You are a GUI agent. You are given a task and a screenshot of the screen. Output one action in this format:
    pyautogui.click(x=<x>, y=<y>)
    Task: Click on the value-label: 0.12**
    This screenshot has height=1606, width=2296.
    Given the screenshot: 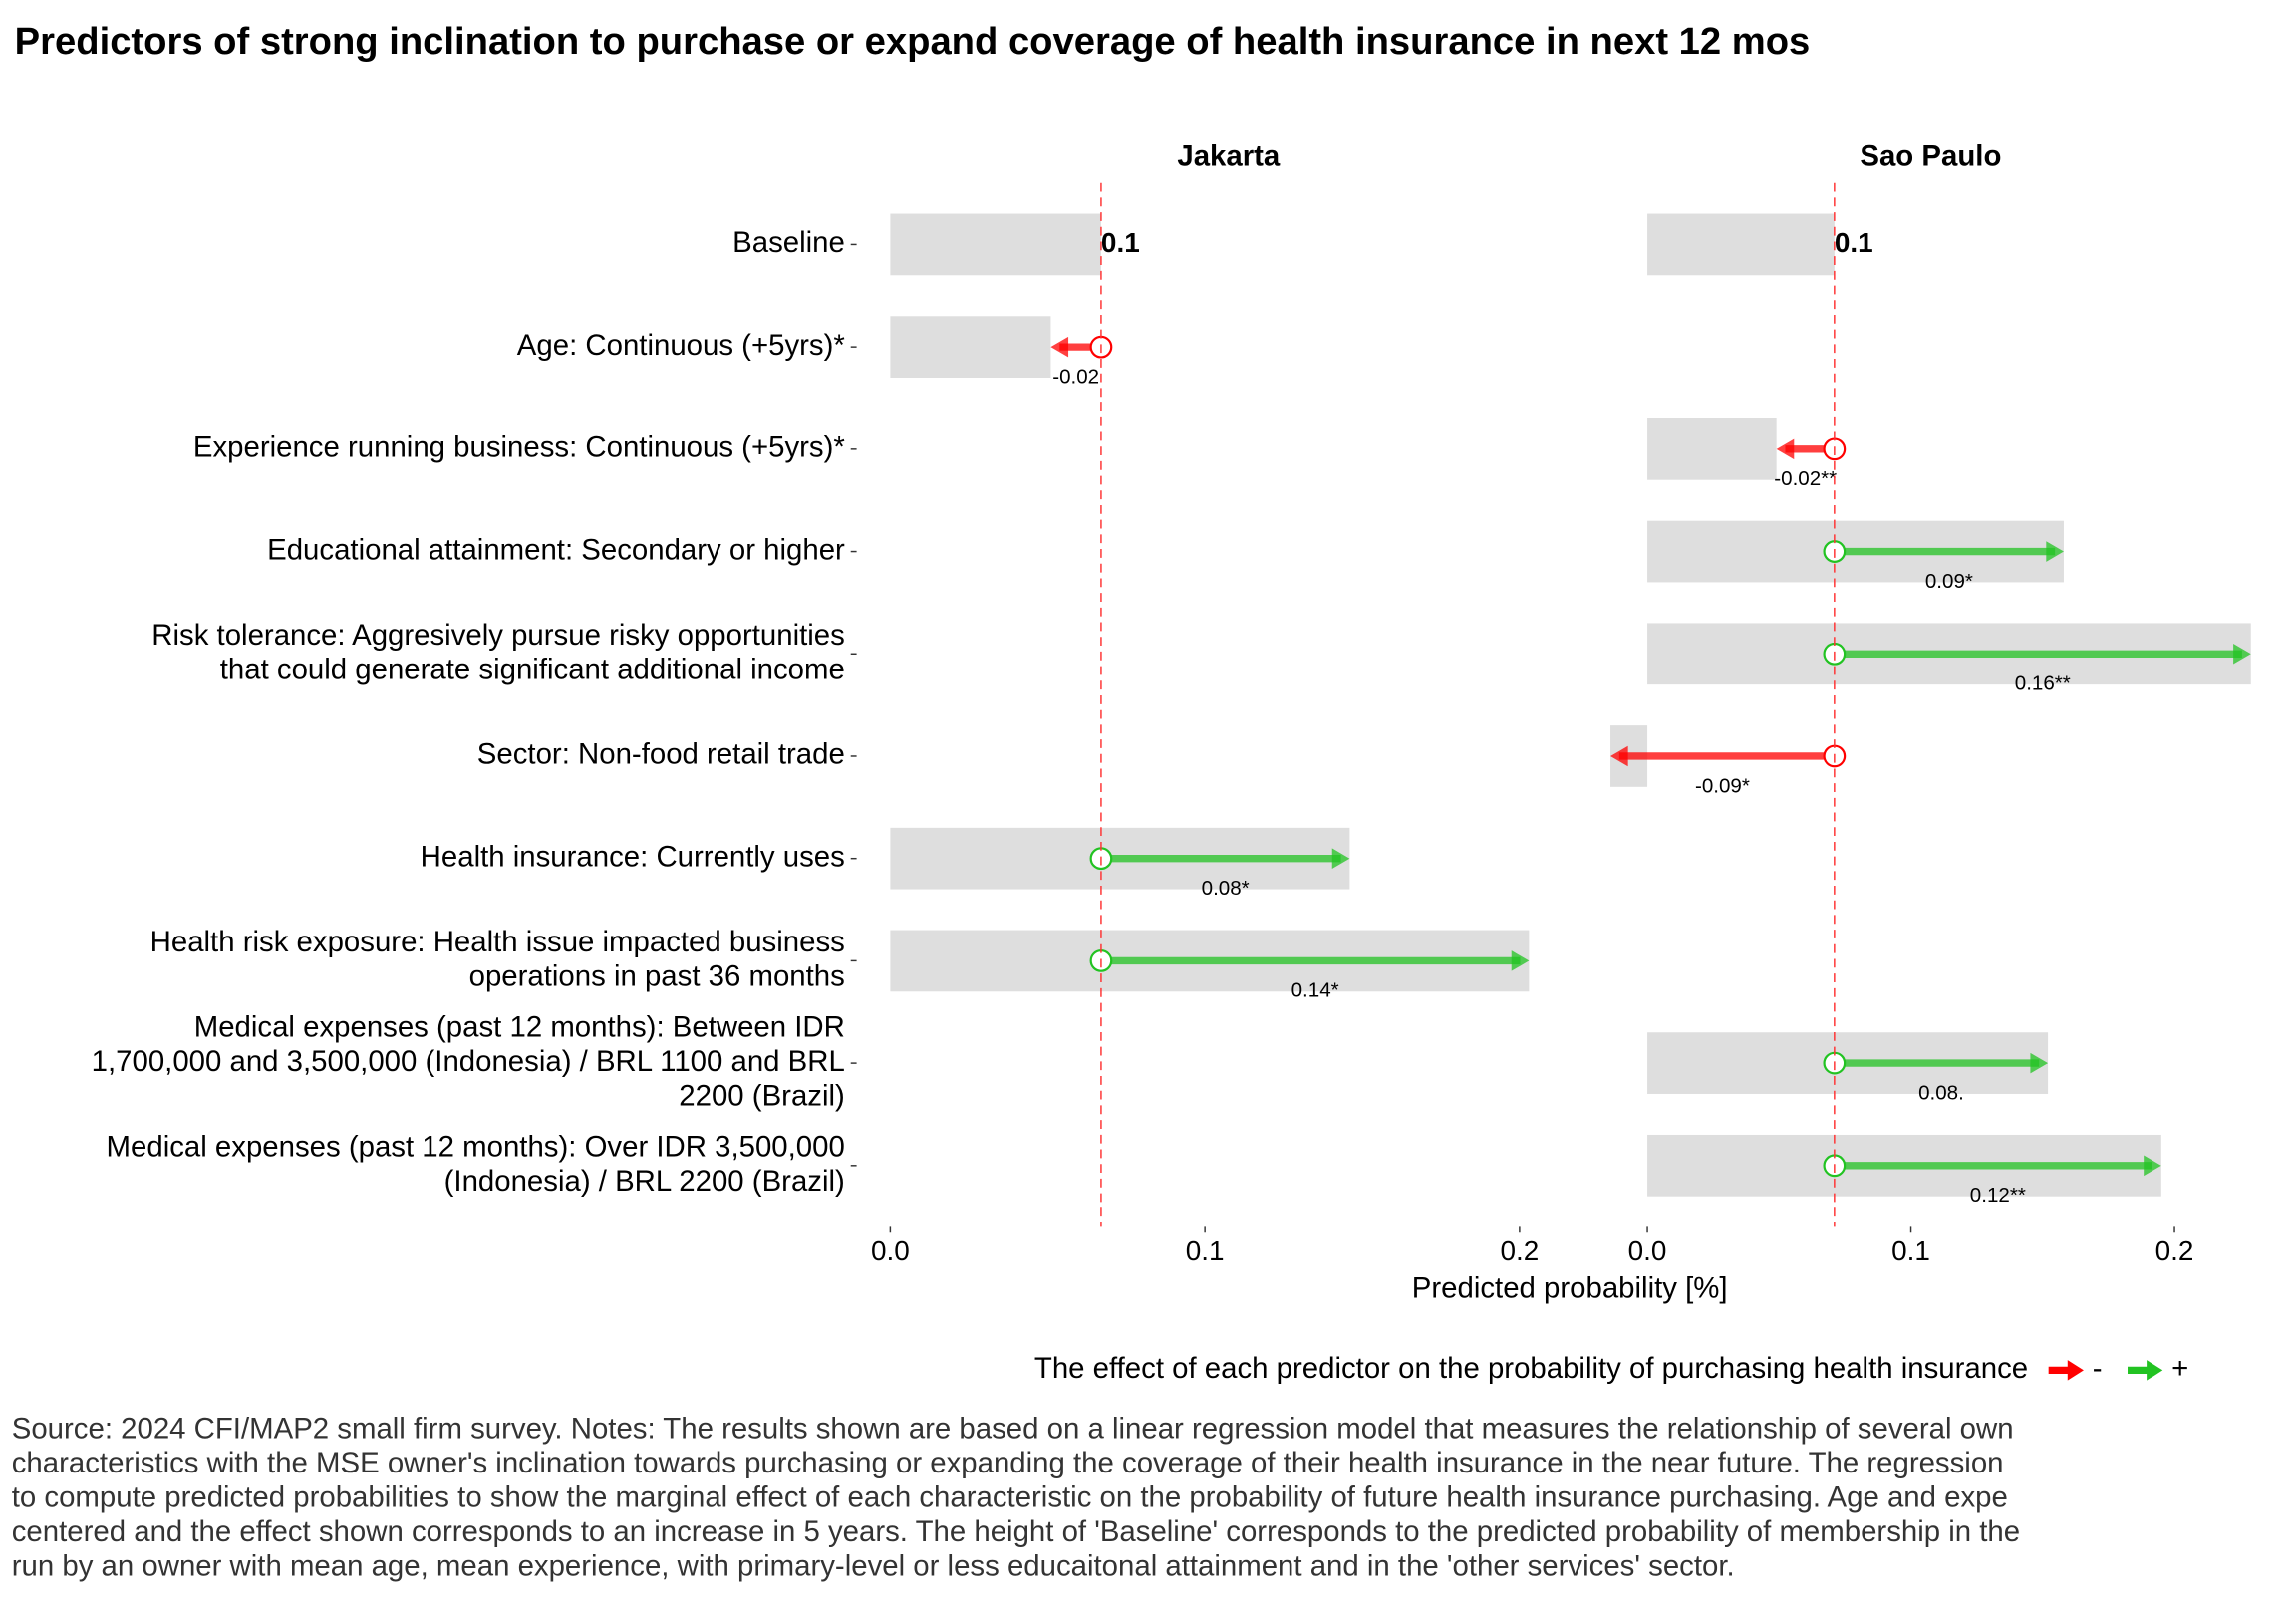 What is the action you would take?
    pyautogui.click(x=1998, y=1195)
    